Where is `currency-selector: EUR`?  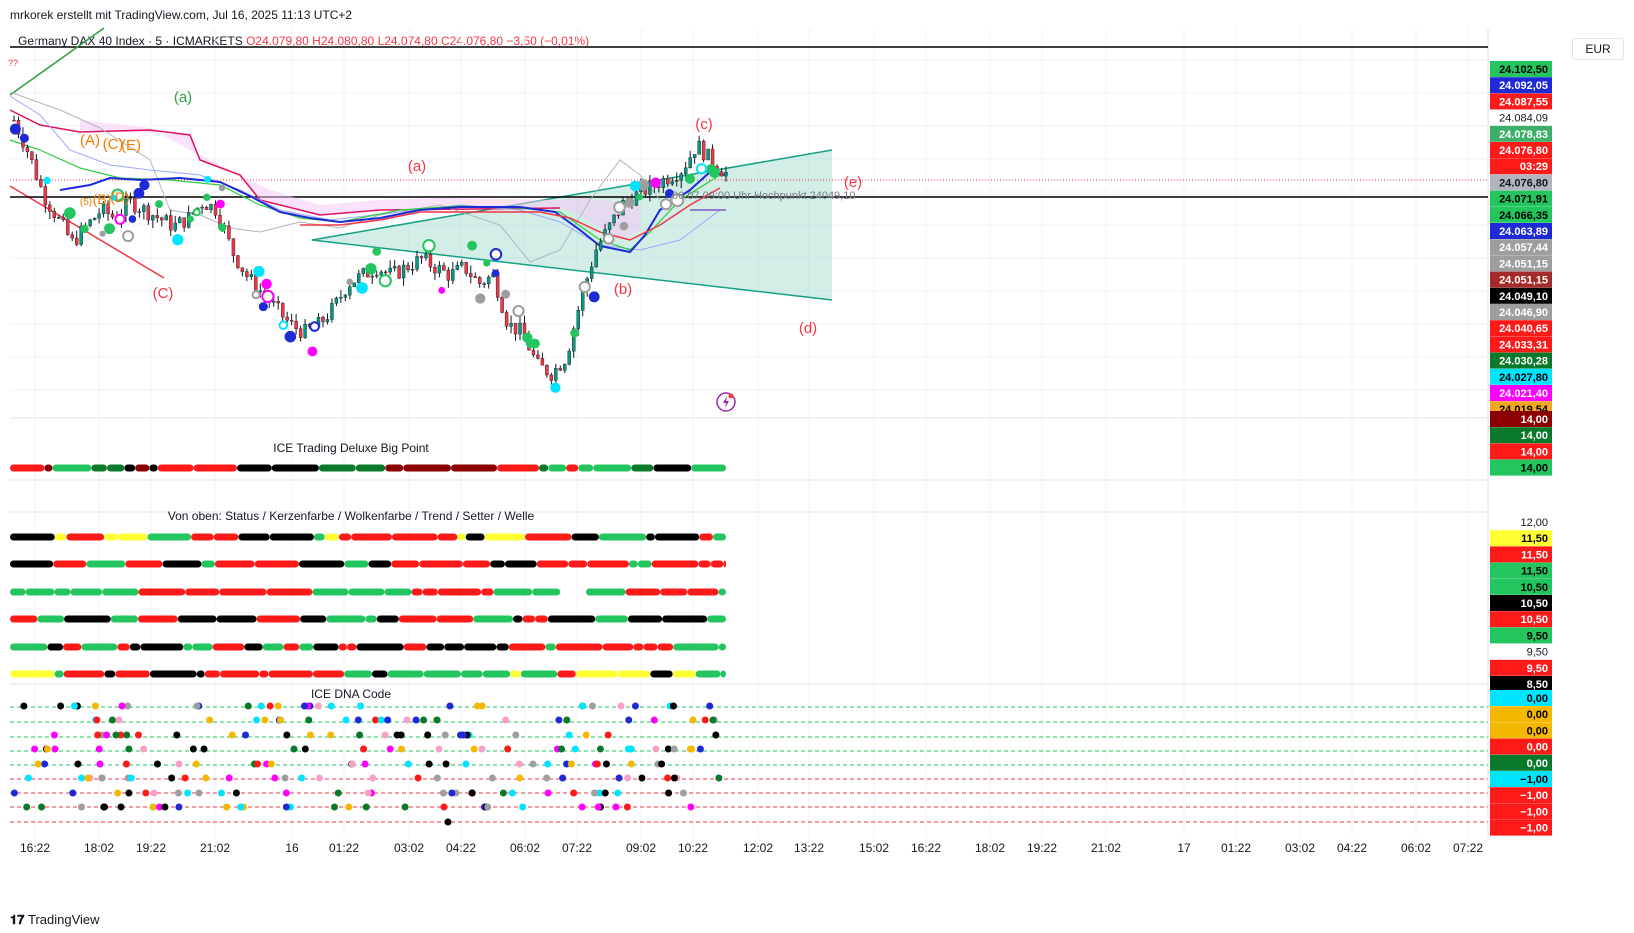 currency-selector: EUR is located at coordinates (1598, 49).